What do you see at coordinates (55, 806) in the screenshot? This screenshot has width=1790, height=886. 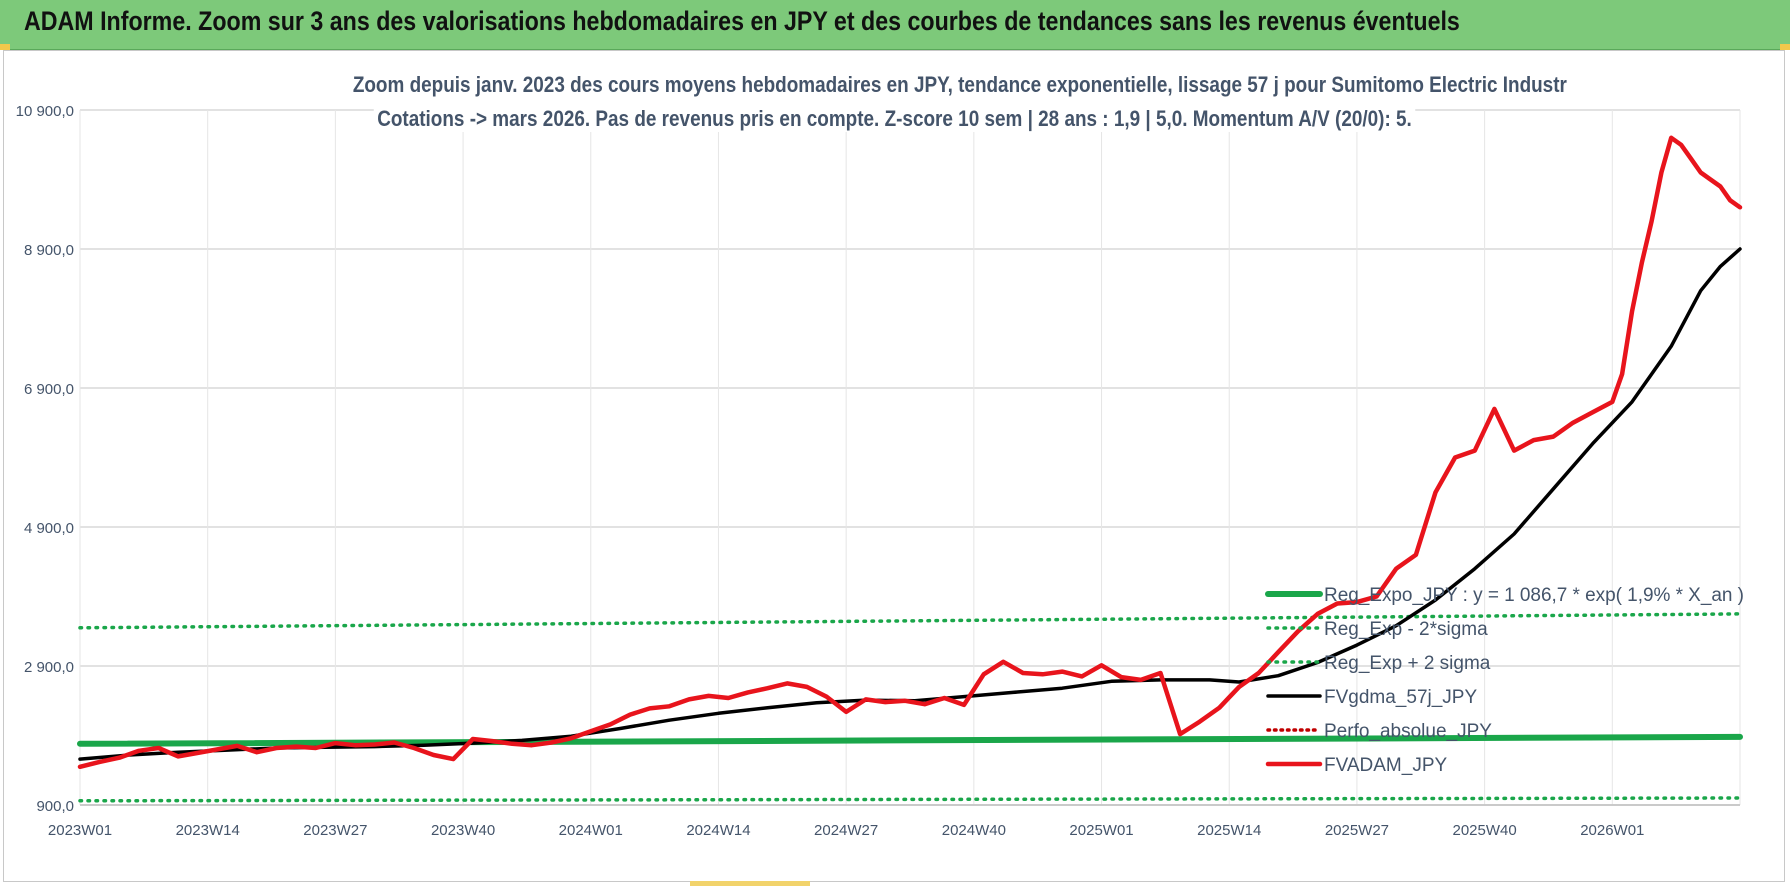 I see `y-tick-label: 900,0` at bounding box center [55, 806].